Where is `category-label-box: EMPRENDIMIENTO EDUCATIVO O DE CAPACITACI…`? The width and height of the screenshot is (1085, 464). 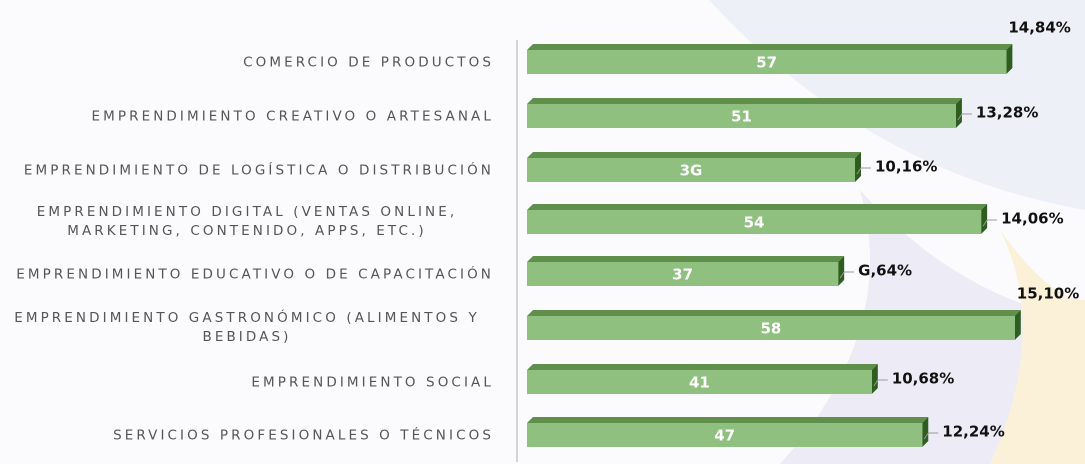
category-label-box: EMPRENDIMIENTO EDUCATIVO O DE CAPACITACI… is located at coordinates (247, 274).